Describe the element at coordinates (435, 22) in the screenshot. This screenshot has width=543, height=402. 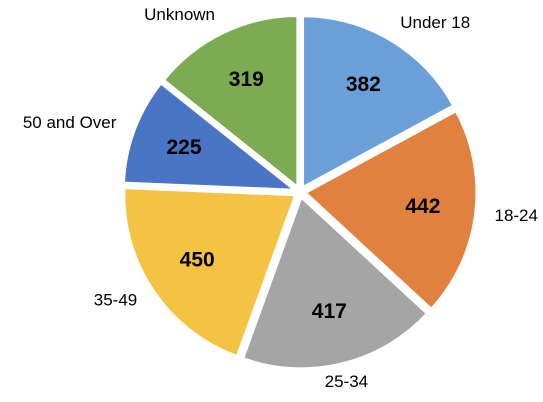
I see `category-label: Under 18` at that location.